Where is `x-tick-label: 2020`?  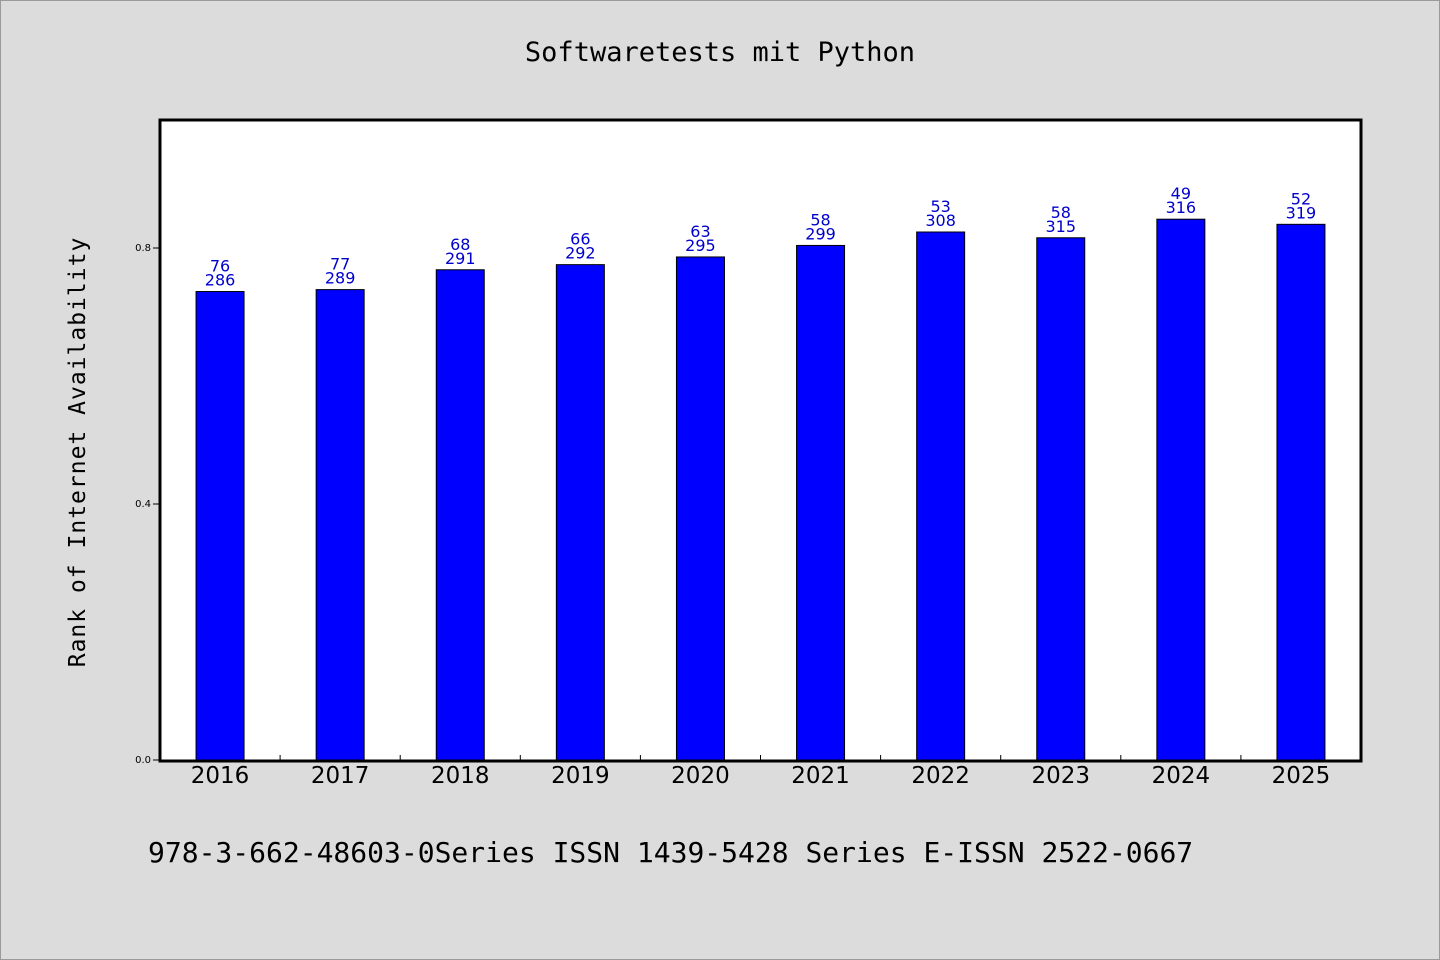
x-tick-label: 2020 is located at coordinates (700, 776).